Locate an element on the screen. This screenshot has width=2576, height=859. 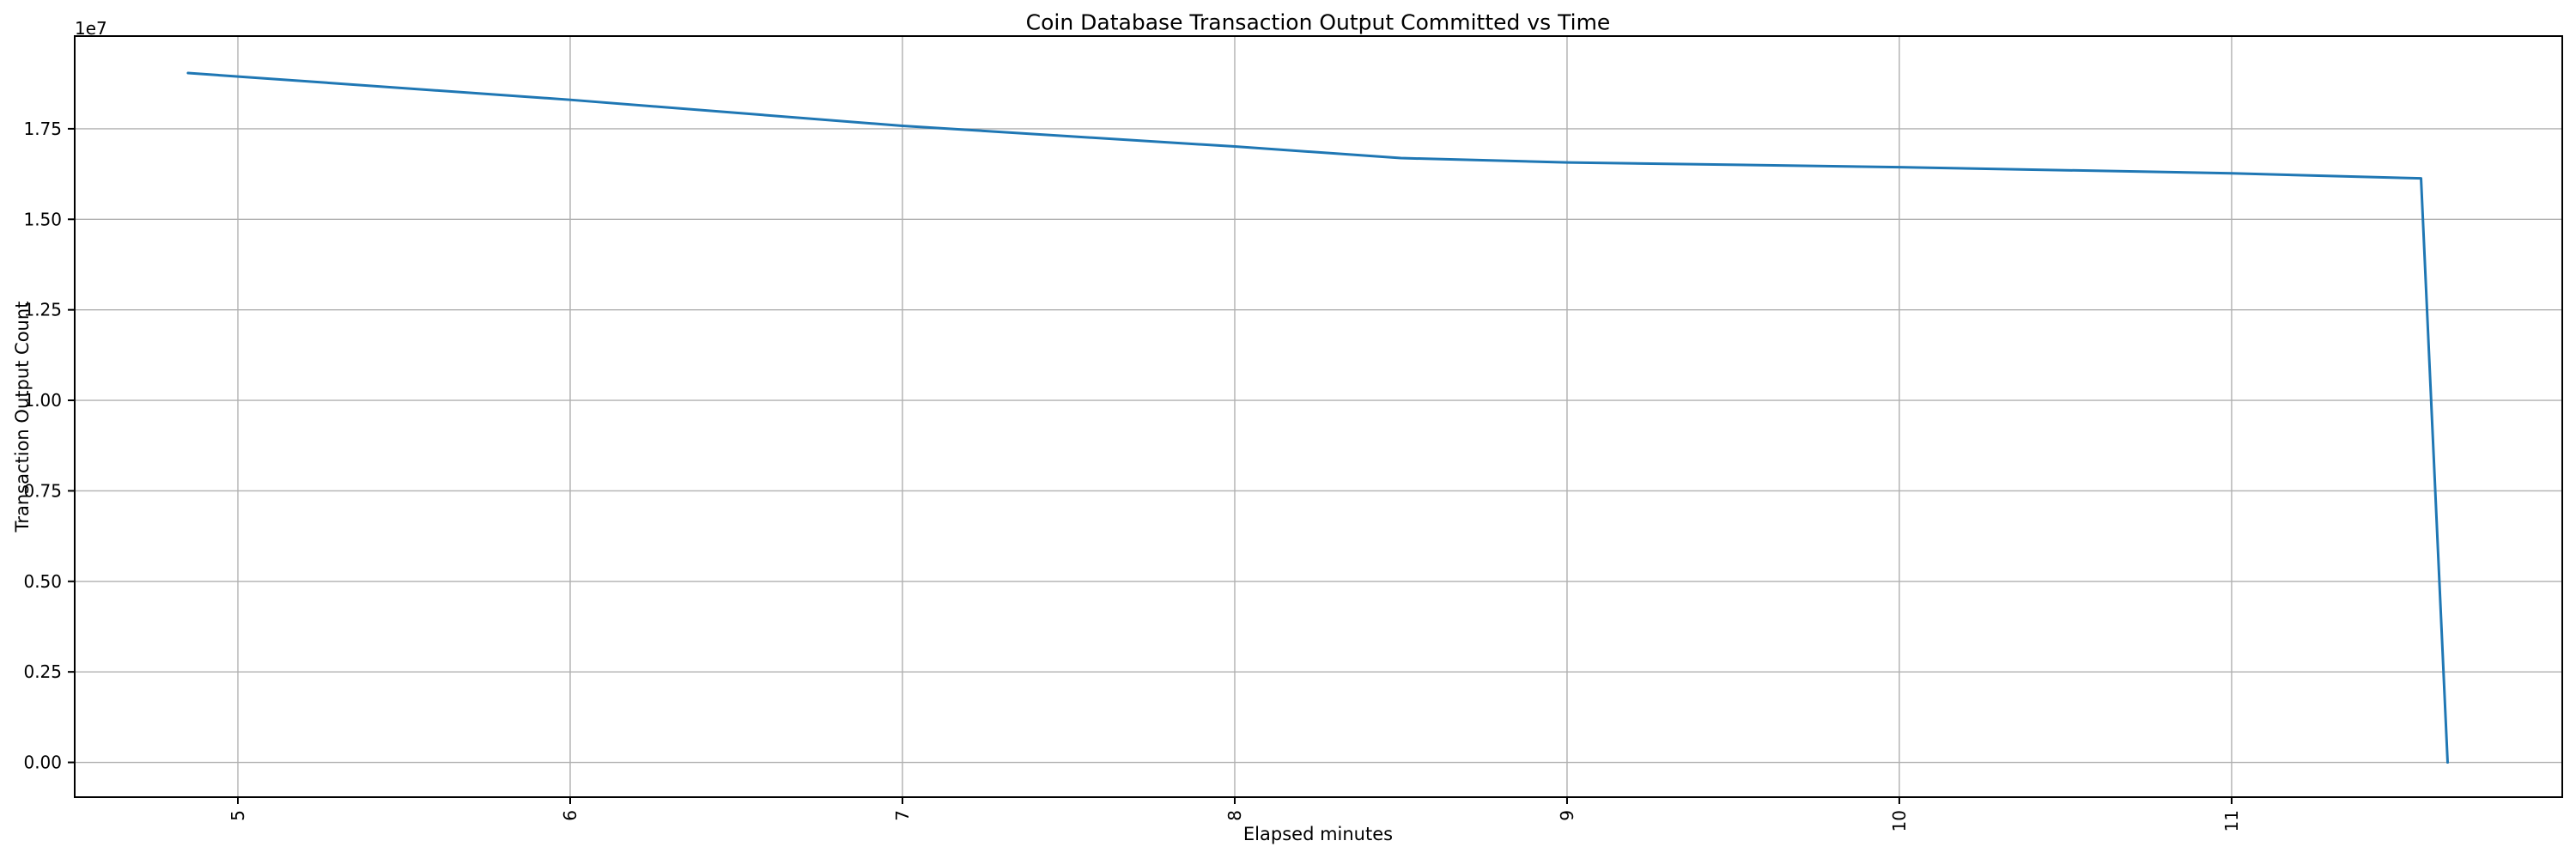
y-tick-label: 0.75 is located at coordinates (42, 490).